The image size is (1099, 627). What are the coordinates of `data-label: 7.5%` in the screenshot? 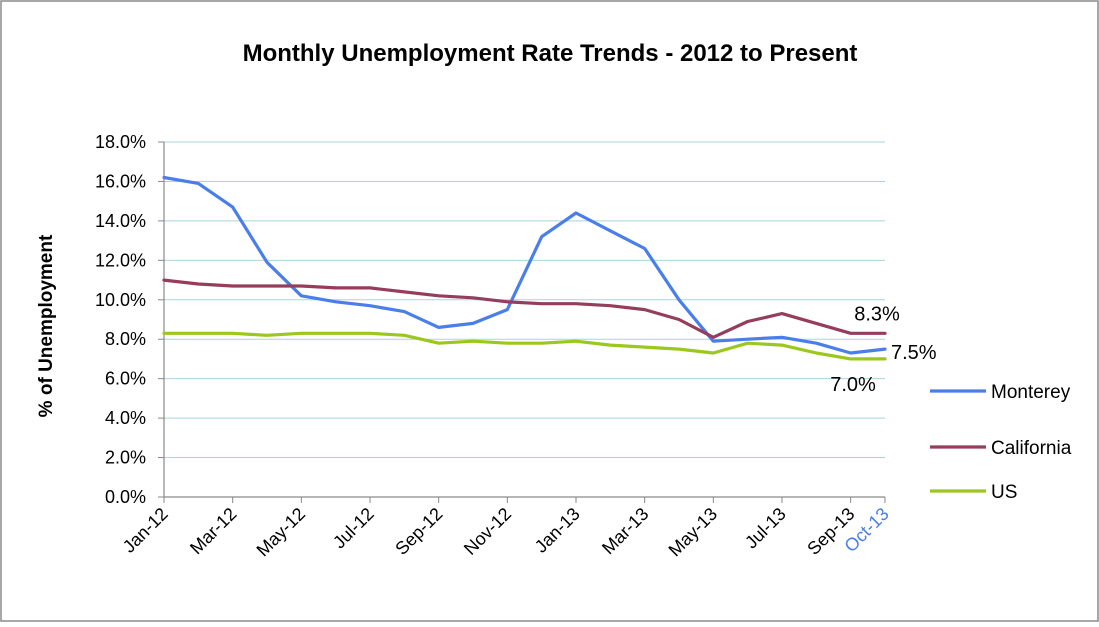 It's located at (914, 353).